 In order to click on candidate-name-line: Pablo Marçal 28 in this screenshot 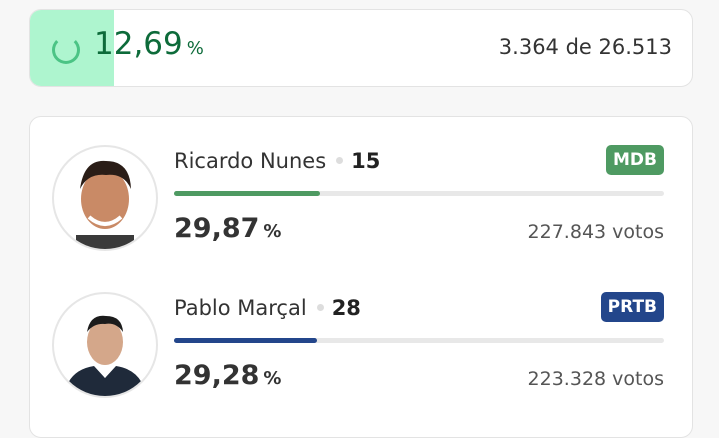, I will do `click(267, 308)`.